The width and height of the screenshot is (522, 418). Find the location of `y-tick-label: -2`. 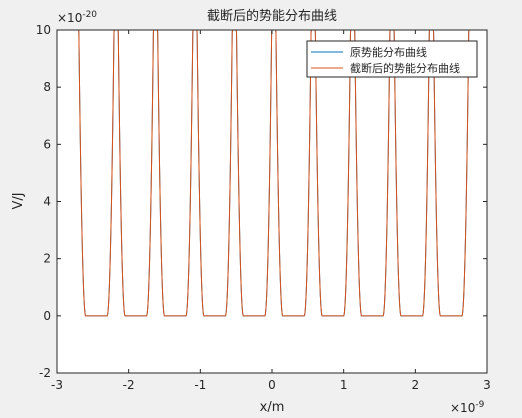

y-tick-label: -2 is located at coordinates (45, 373).